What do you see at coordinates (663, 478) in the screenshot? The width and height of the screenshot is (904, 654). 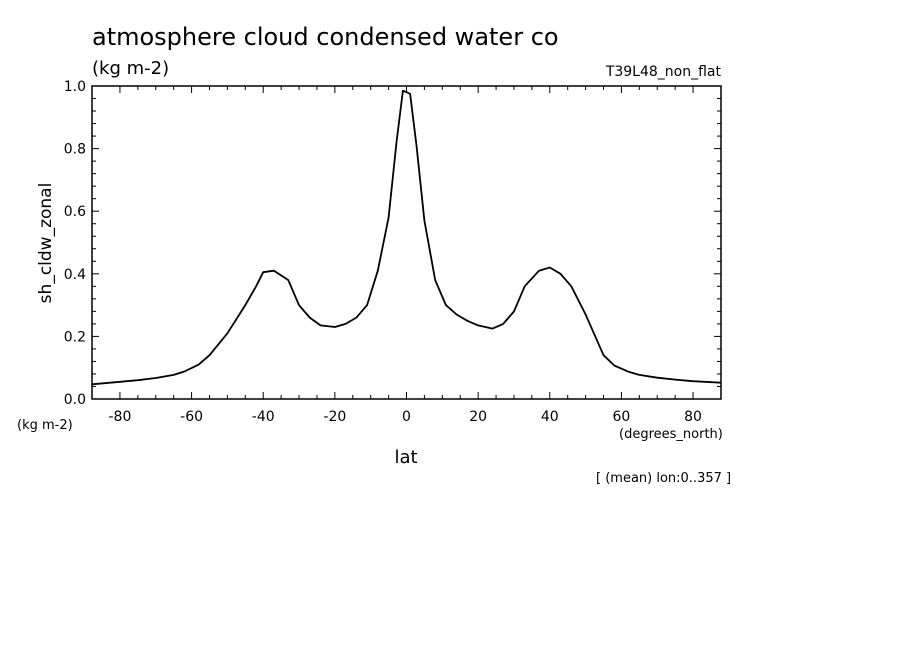 I see `footnote: [ (mean) lon:0..357 ]` at bounding box center [663, 478].